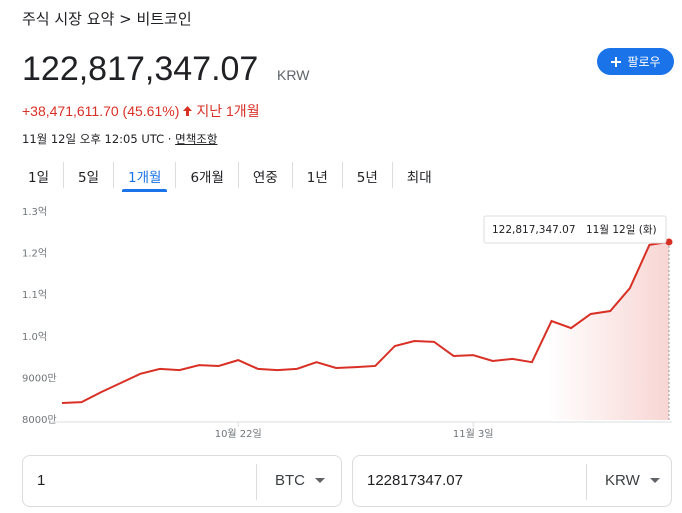  I want to click on hover-dot, so click(669, 242).